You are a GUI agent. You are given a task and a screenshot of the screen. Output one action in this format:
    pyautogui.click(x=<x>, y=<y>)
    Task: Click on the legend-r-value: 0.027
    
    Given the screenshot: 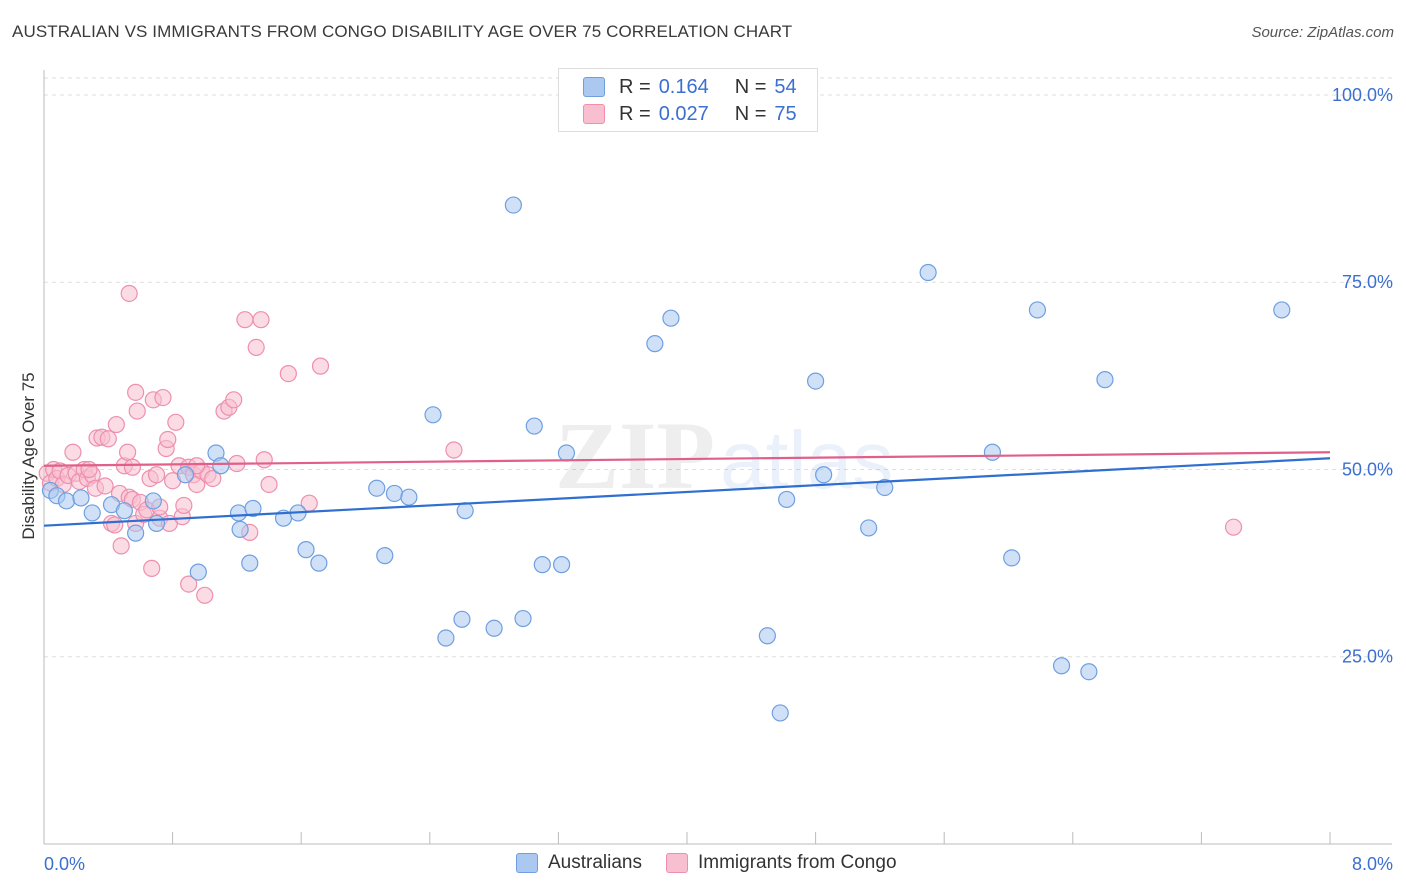 What is the action you would take?
    pyautogui.click(x=683, y=113)
    